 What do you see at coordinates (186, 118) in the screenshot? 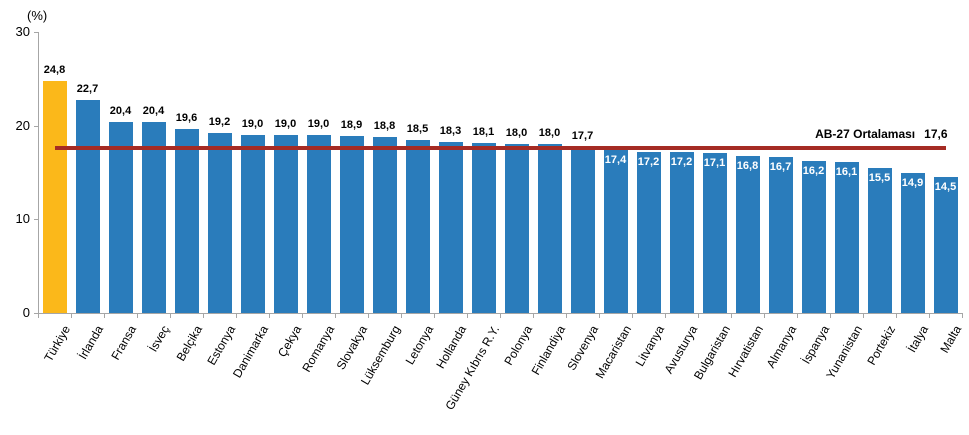
I see `bar-value-label: 19,6` at bounding box center [186, 118].